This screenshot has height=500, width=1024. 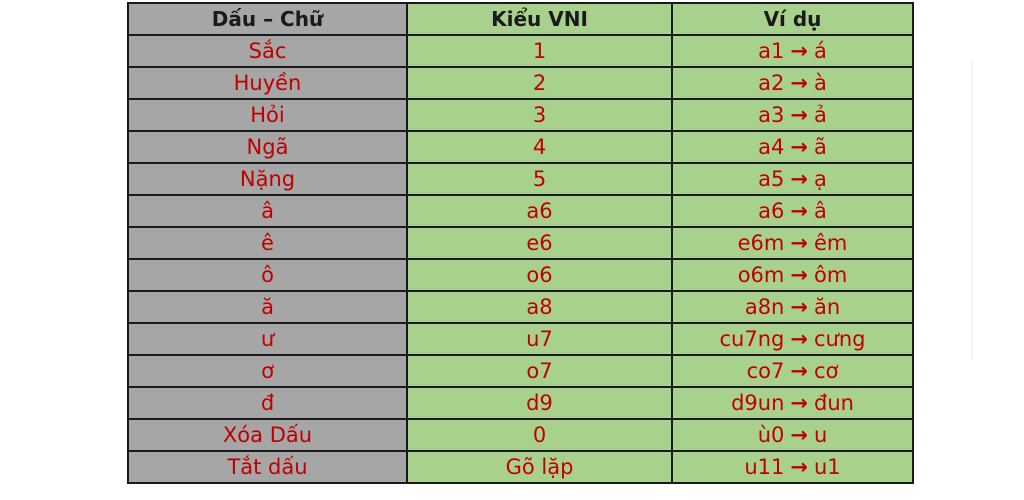 I want to click on table-header-row: Dấu – Chữ Kiểu VNI Ví dụ, so click(x=520, y=19).